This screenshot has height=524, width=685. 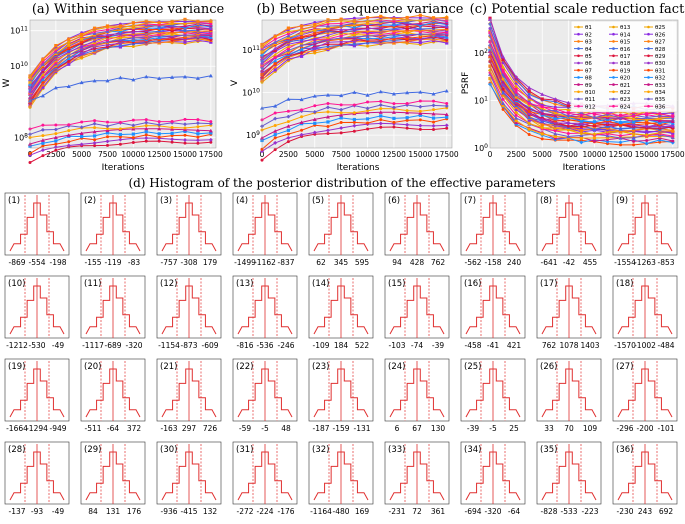 I want to click on panel-label: (10), so click(x=16, y=284).